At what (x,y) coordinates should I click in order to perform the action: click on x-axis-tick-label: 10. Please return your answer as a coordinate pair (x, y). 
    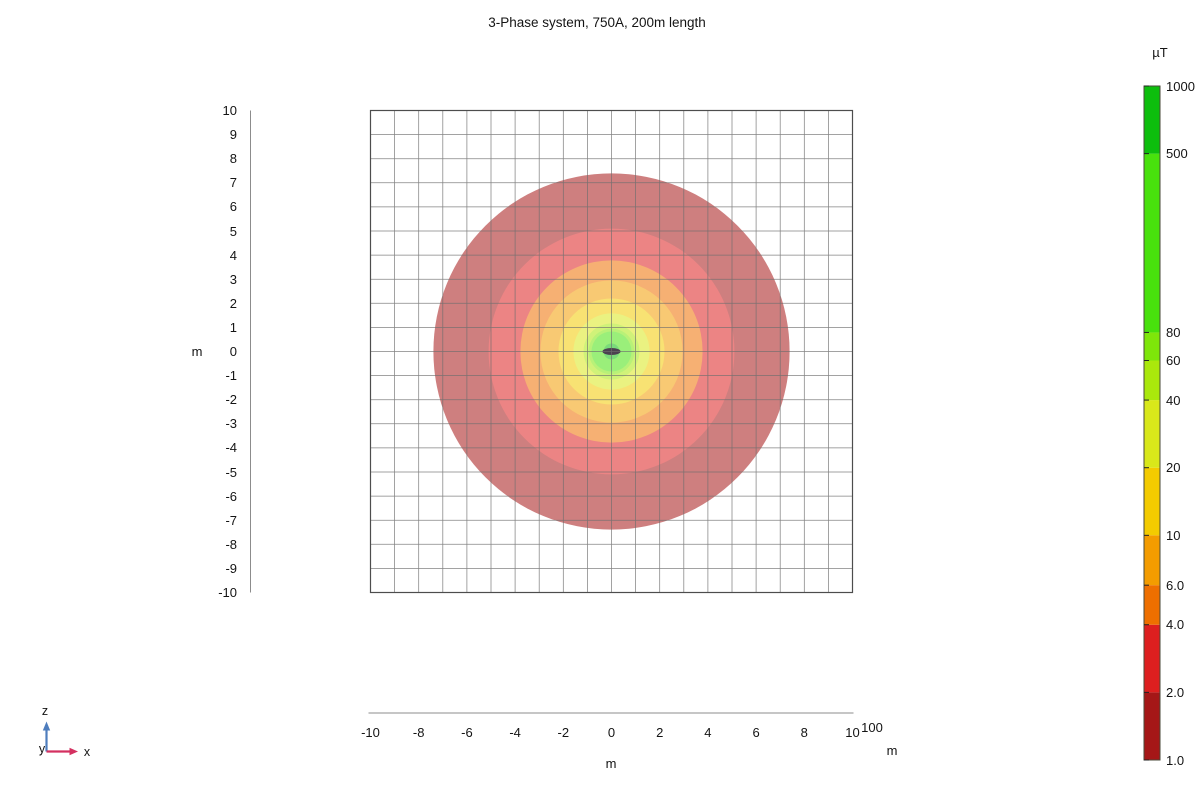
    Looking at the image, I should click on (852, 732).